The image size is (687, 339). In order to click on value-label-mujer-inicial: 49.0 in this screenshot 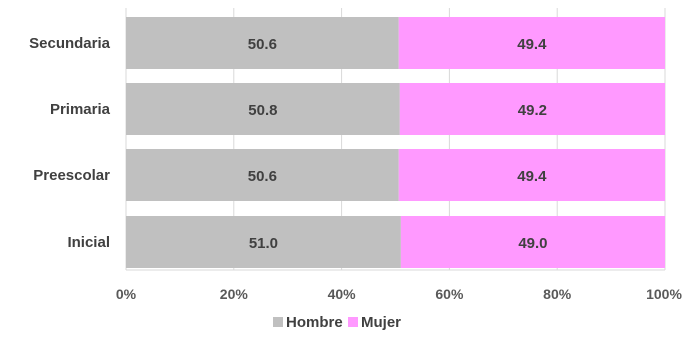, I will do `click(532, 243)`.